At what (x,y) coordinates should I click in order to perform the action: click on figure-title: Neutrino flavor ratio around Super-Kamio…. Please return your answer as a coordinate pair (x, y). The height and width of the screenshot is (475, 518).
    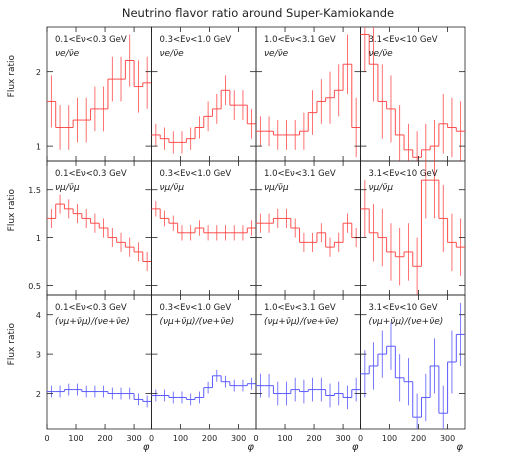
    Looking at the image, I should click on (258, 13).